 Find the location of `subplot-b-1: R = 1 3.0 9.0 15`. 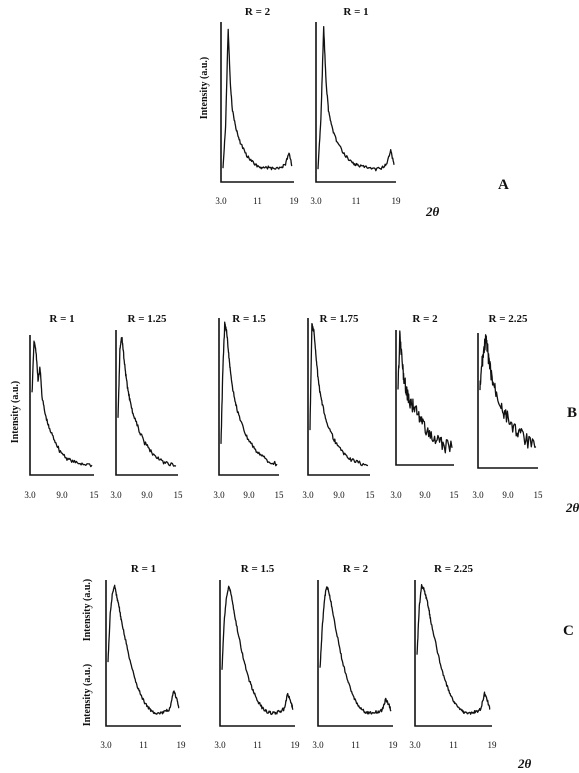

subplot-b-1: R = 1 3.0 9.0 15 is located at coordinates (61, 406).